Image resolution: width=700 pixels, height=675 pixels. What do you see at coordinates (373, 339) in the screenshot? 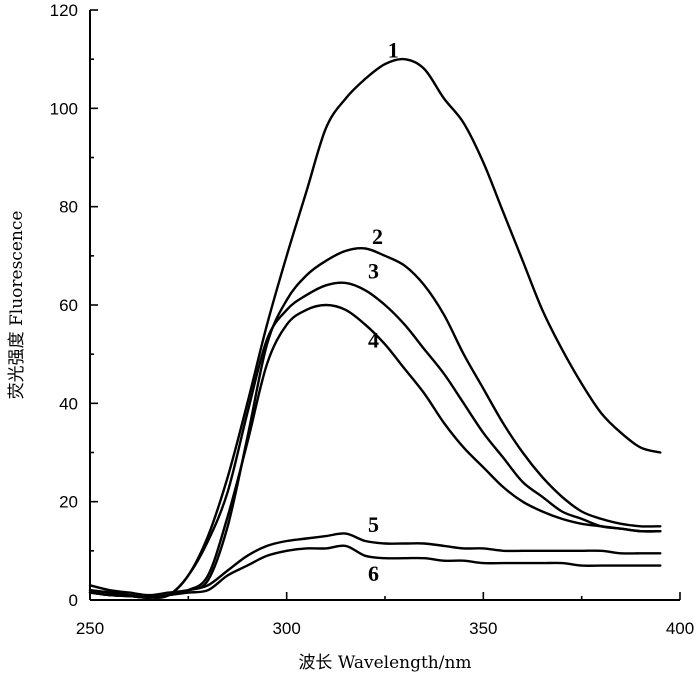
I see `series-label-4: 4` at bounding box center [373, 339].